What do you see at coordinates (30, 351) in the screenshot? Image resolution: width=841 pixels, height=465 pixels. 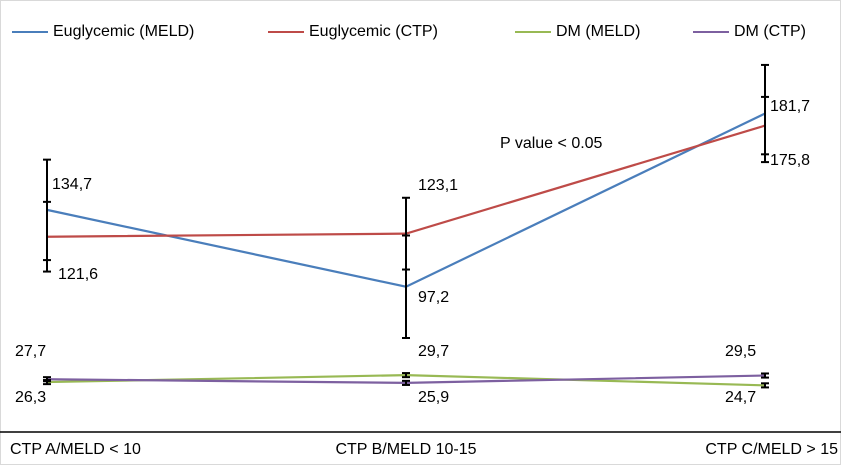 I see `data-label: 27,7` at bounding box center [30, 351].